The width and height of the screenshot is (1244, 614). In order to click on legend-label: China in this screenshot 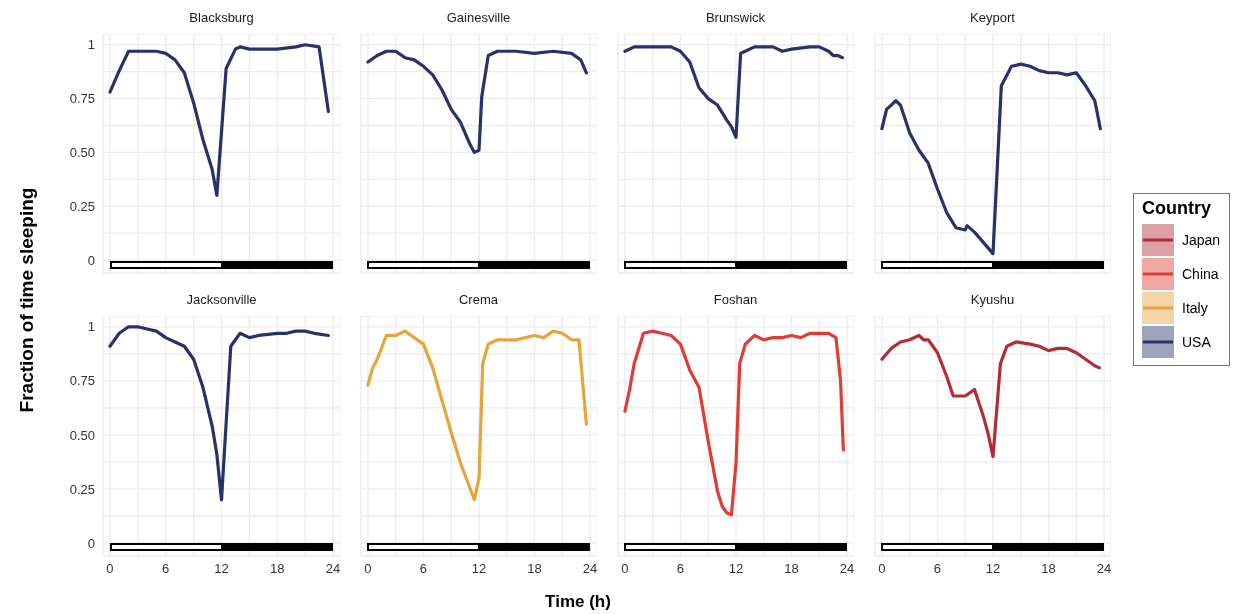, I will do `click(1200, 274)`.